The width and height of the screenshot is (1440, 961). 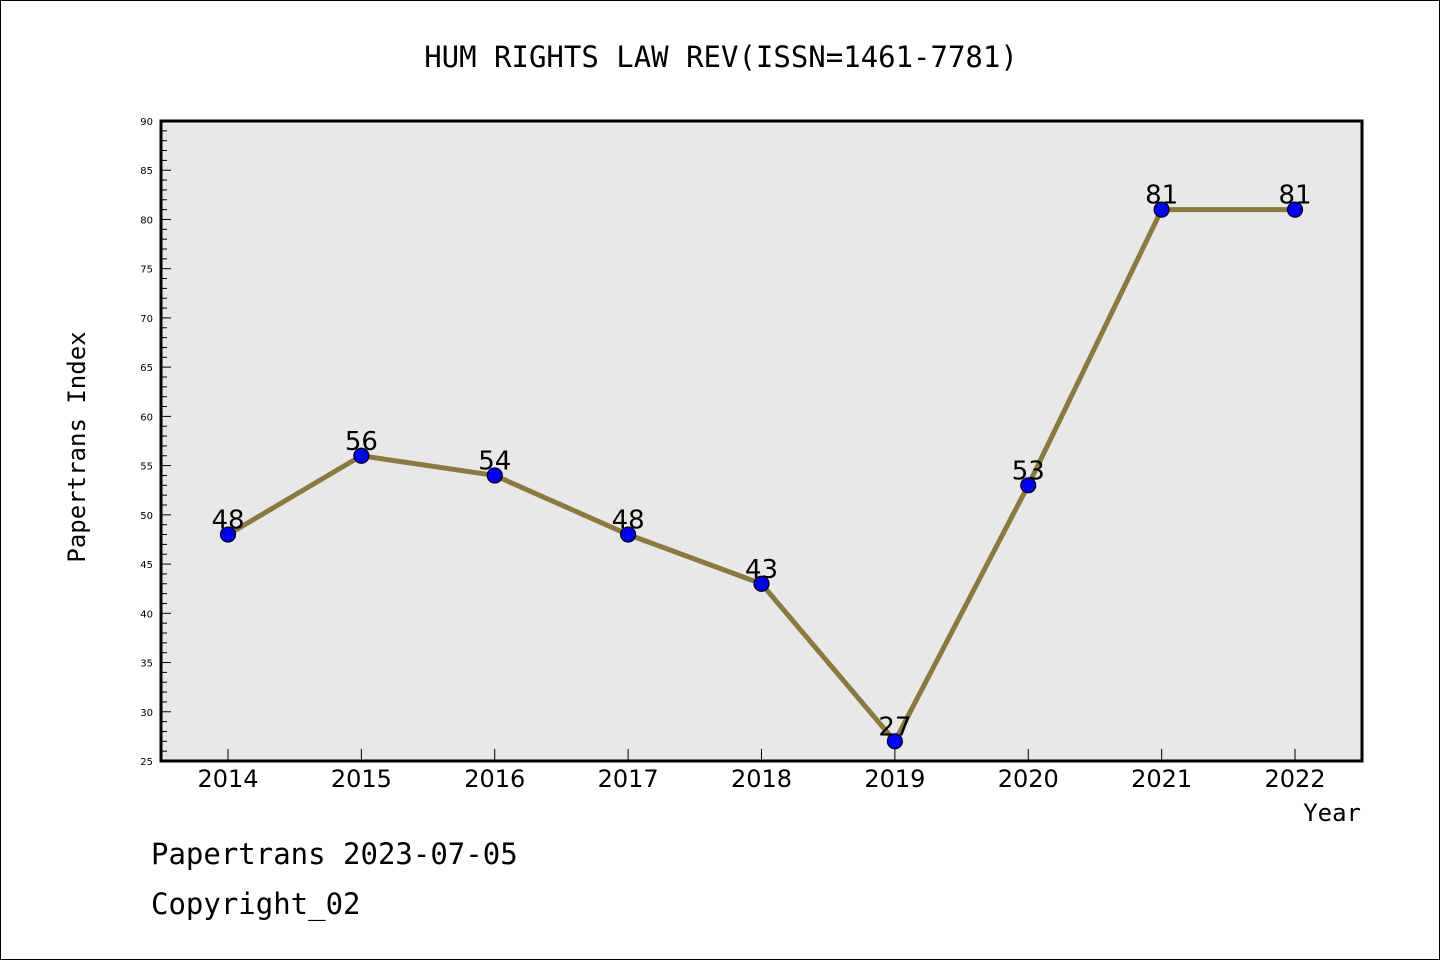 I want to click on data-label: 27, so click(x=894, y=727).